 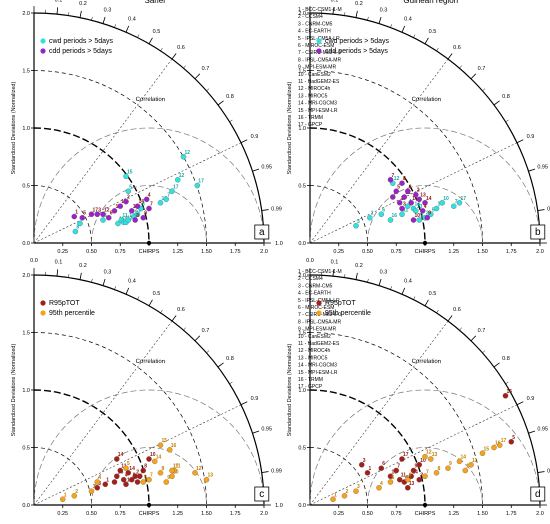 I want to click on model-list-item: 12 - MIROC4h, so click(x=314, y=89).